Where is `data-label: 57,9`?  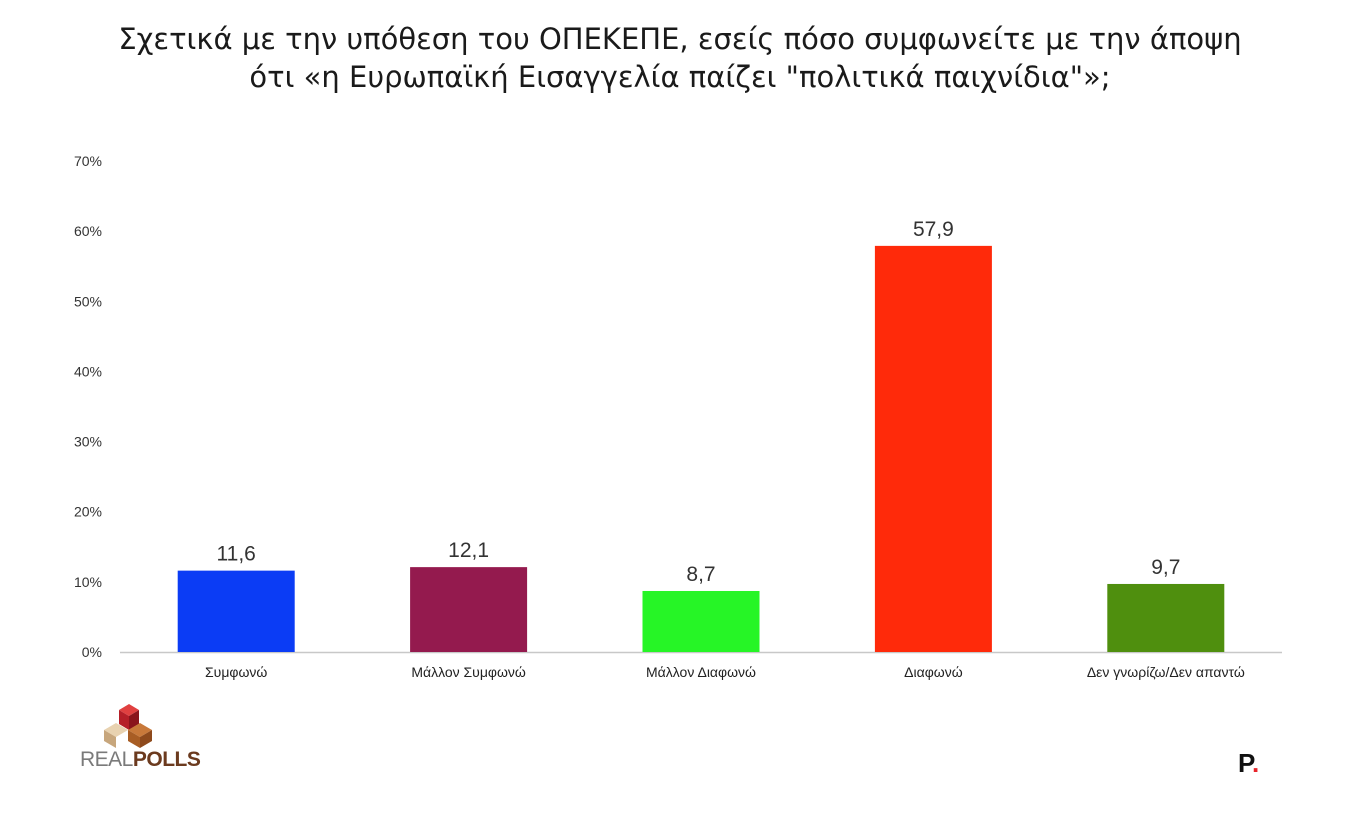
data-label: 57,9 is located at coordinates (933, 229).